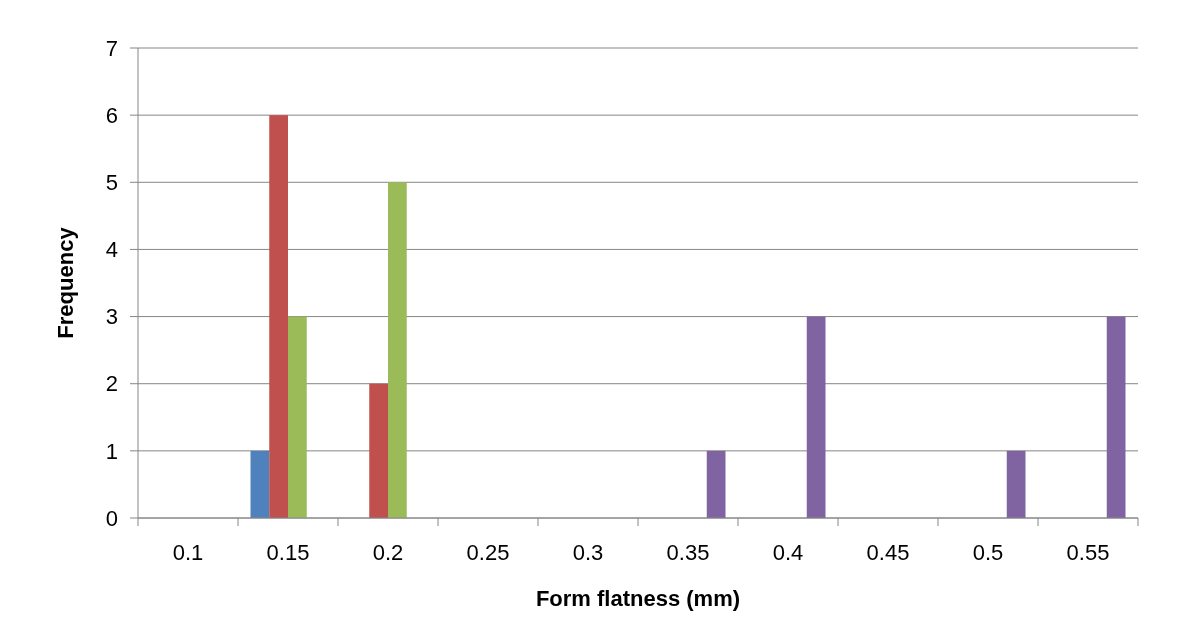 This screenshot has height=630, width=1182. Describe the element at coordinates (111, 518) in the screenshot. I see `y-tick-label: 0` at that location.